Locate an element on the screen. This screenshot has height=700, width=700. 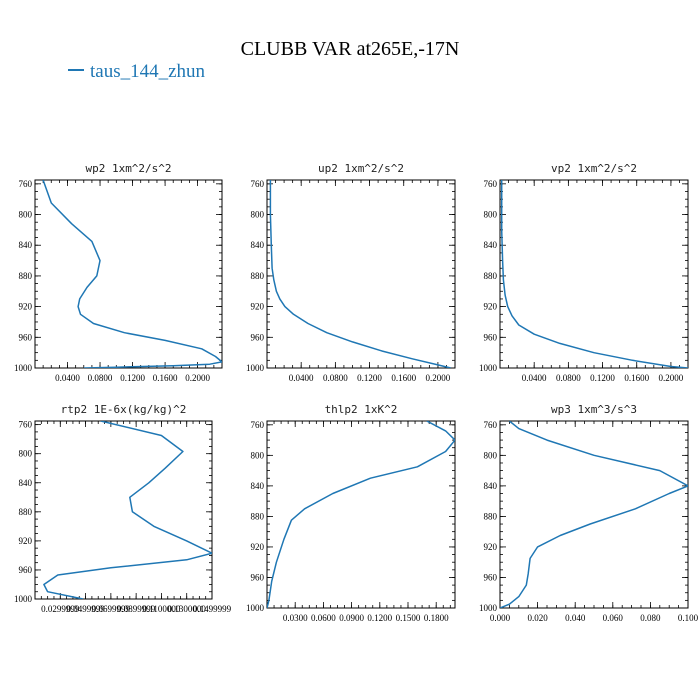
figure-legend: taus_144_zhun is located at coordinates (137, 71).